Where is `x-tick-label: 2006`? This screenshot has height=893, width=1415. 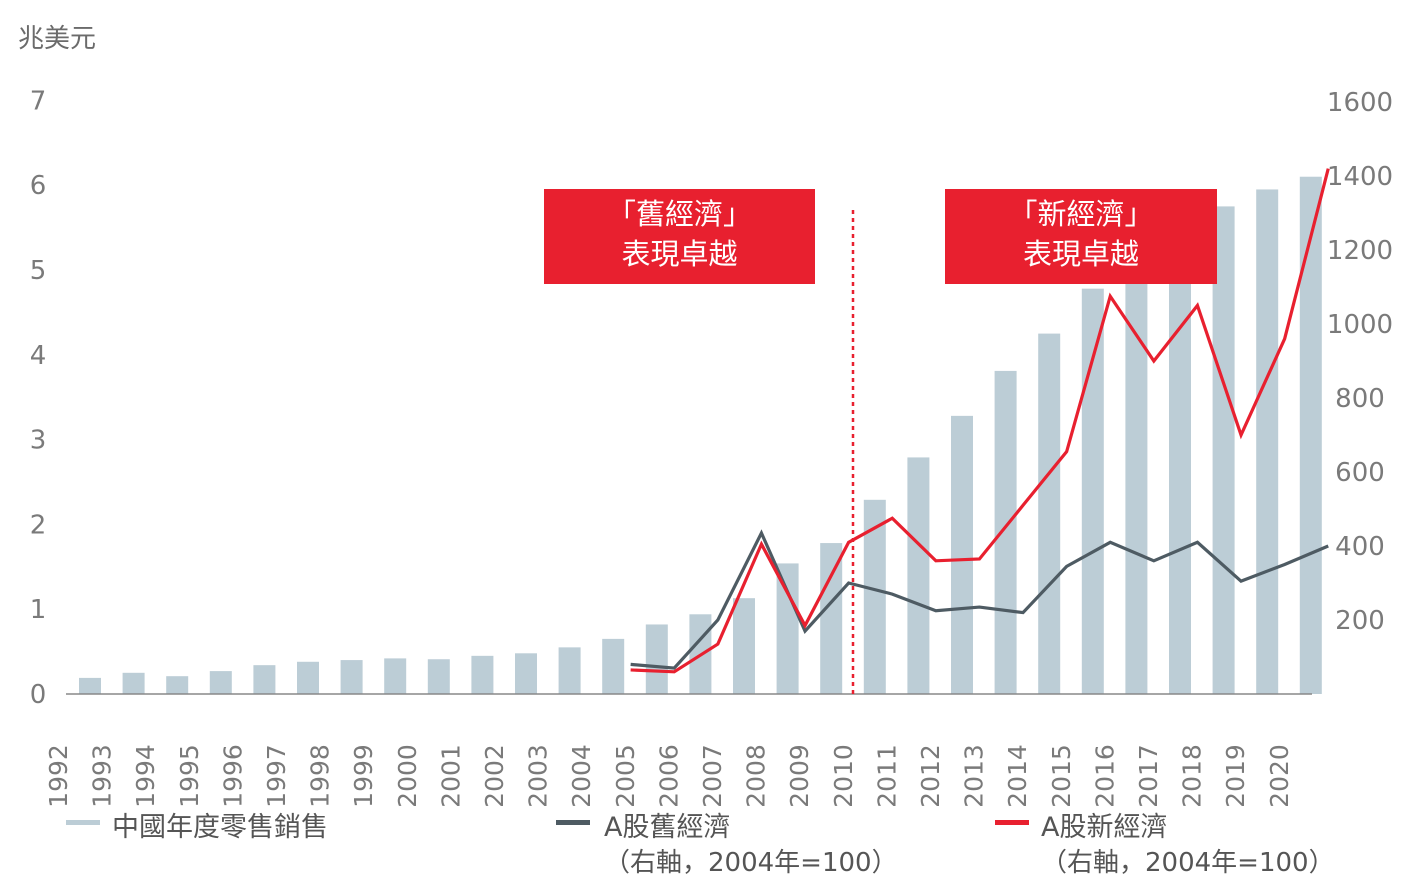 x-tick-label: 2006 is located at coordinates (668, 776).